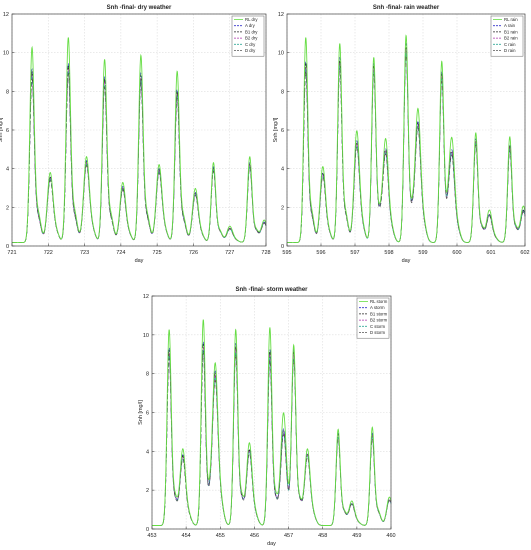 The height and width of the screenshot is (550, 531). Describe the element at coordinates (510, 44) in the screenshot. I see `legend-entry: C rain` at that location.